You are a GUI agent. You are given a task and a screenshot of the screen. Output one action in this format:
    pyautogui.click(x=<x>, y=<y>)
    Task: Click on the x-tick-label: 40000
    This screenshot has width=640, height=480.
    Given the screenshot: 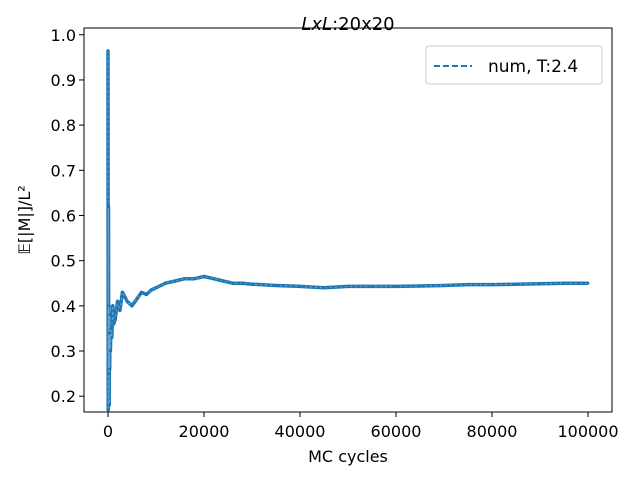 What is the action you would take?
    pyautogui.click(x=300, y=431)
    